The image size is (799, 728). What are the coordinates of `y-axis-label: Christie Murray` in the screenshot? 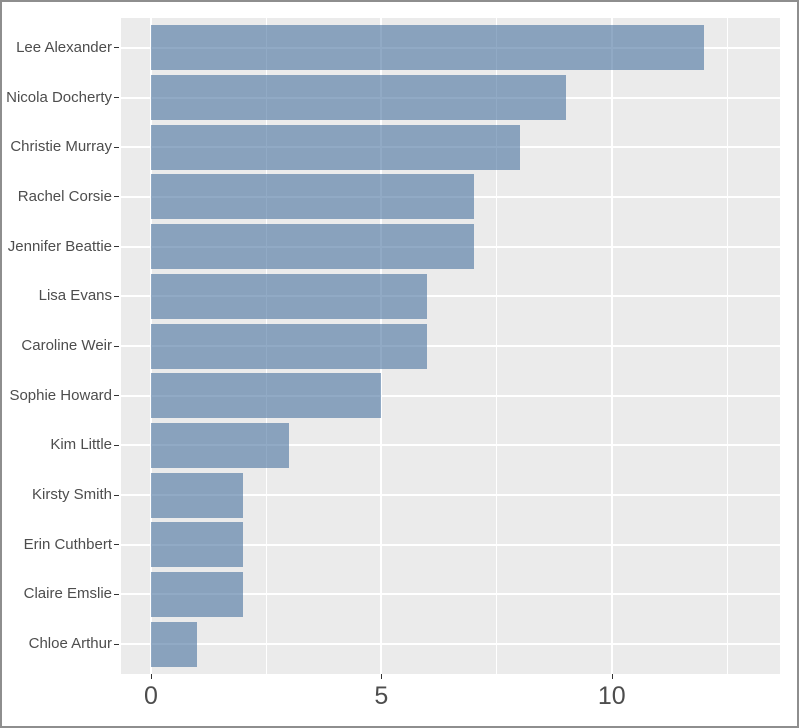 It's located at (61, 147).